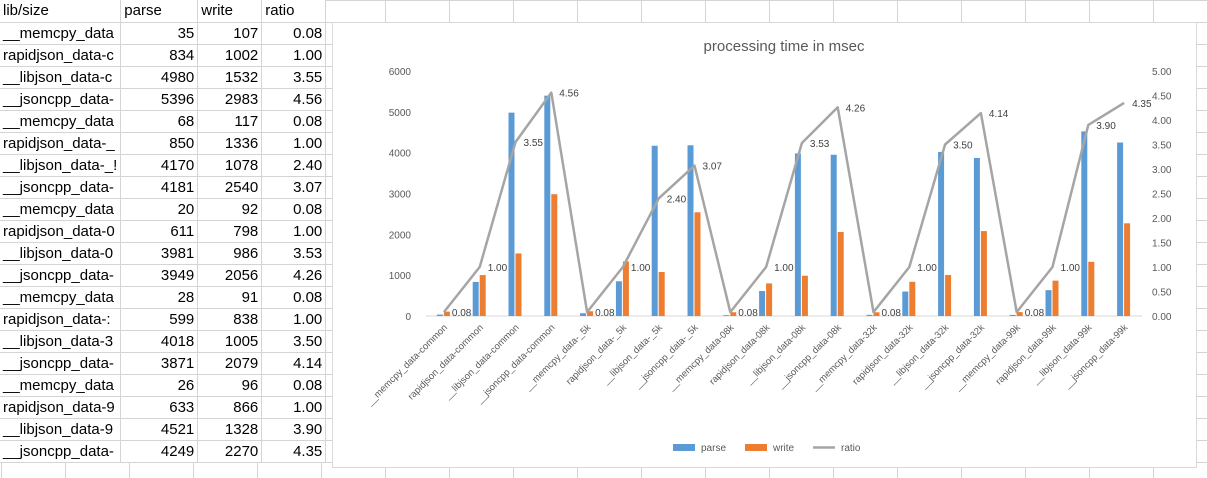 This screenshot has width=1207, height=478. I want to click on header-cell: parse, so click(159, 11).